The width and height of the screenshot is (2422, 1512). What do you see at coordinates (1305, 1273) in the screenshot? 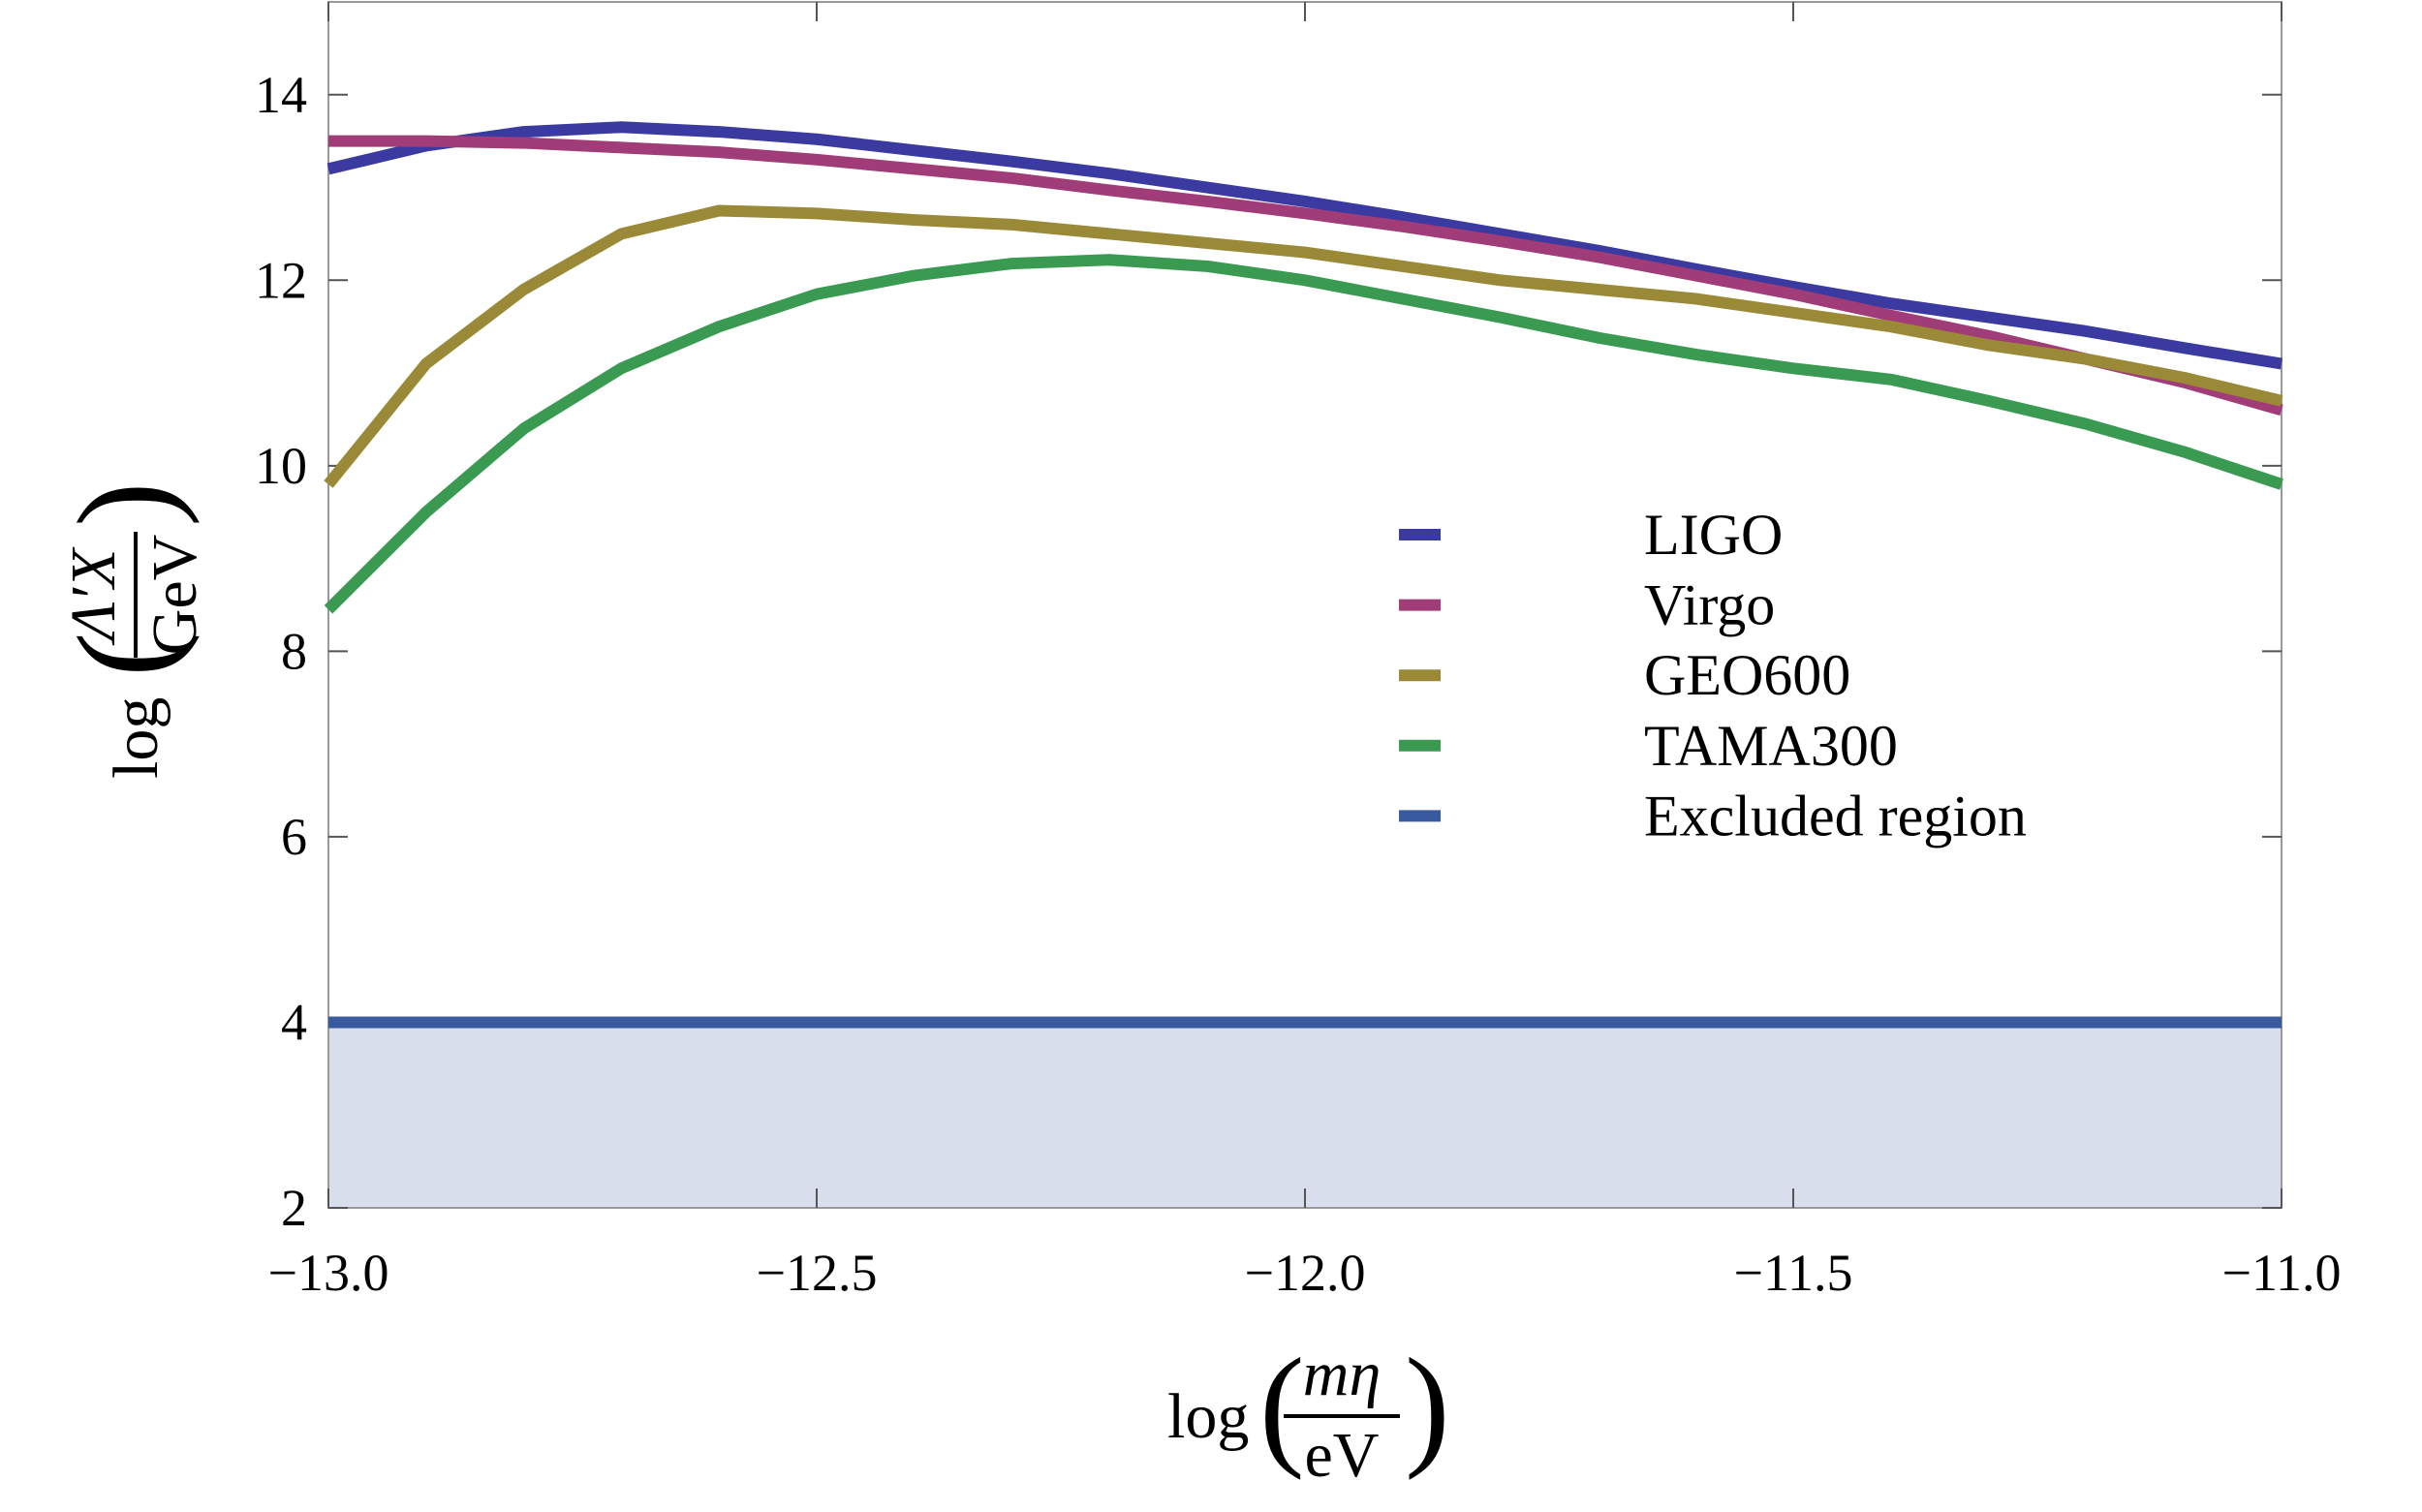
I see `x-tick-label: −12.0` at bounding box center [1305, 1273].